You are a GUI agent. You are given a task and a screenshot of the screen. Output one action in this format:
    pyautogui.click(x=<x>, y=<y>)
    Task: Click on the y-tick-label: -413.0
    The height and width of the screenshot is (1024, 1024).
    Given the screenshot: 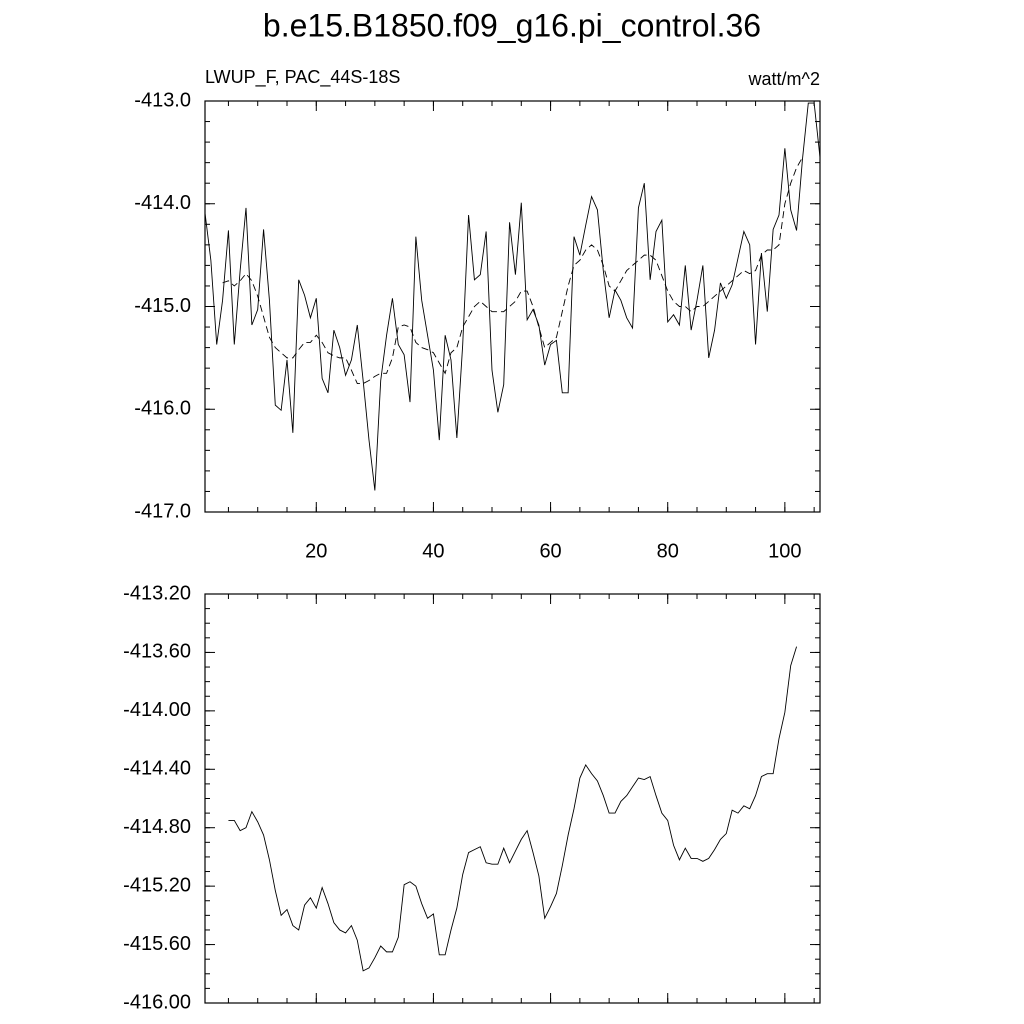 What is the action you would take?
    pyautogui.click(x=162, y=100)
    